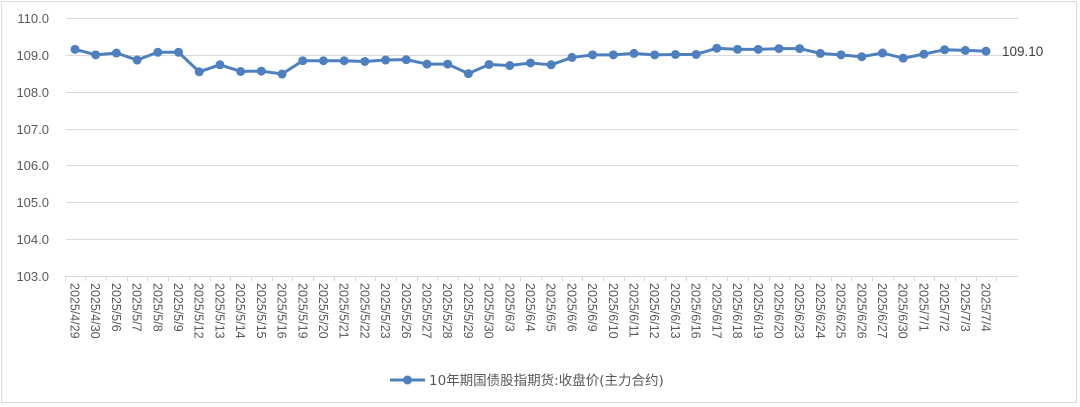  What do you see at coordinates (546, 380) in the screenshot?
I see `legend-label: 10年期国债股指期货:收盘价(主力合约)` at bounding box center [546, 380].